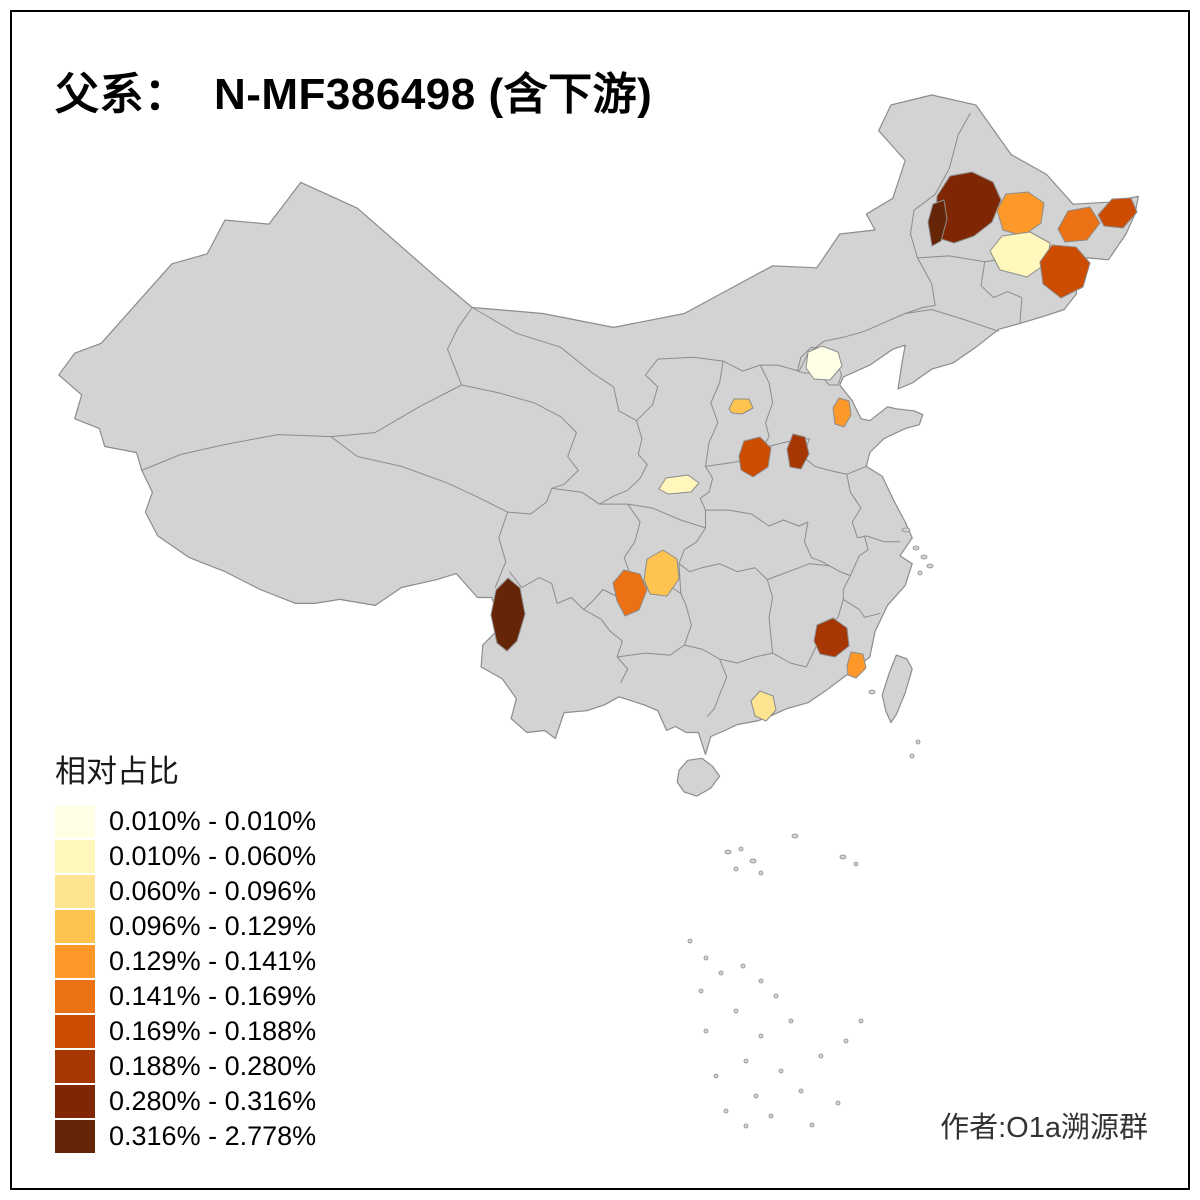  I want to click on legend-label: 0.010% - 0.060%, so click(213, 856).